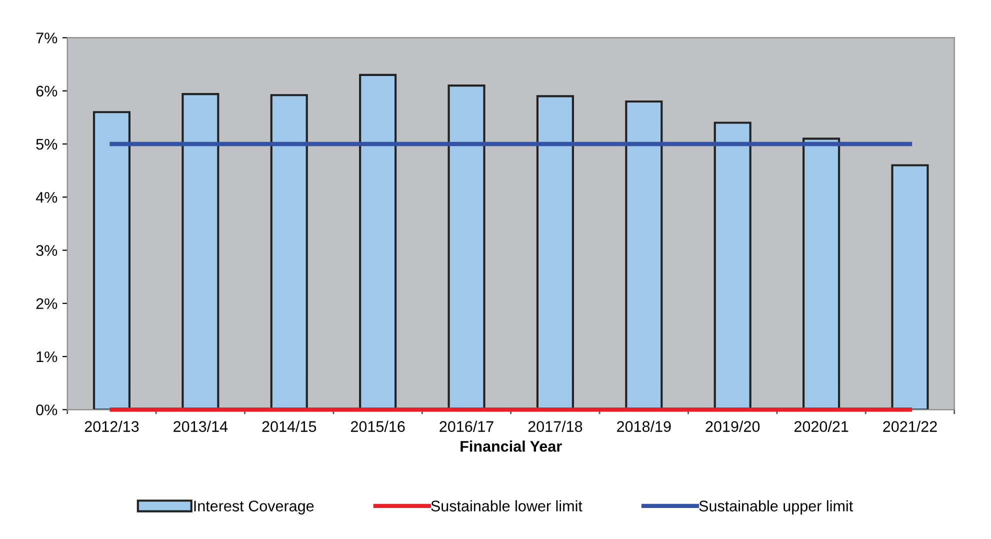 Image resolution: width=991 pixels, height=539 pixels. What do you see at coordinates (254, 507) in the screenshot?
I see `legend-label: Interest Coverage` at bounding box center [254, 507].